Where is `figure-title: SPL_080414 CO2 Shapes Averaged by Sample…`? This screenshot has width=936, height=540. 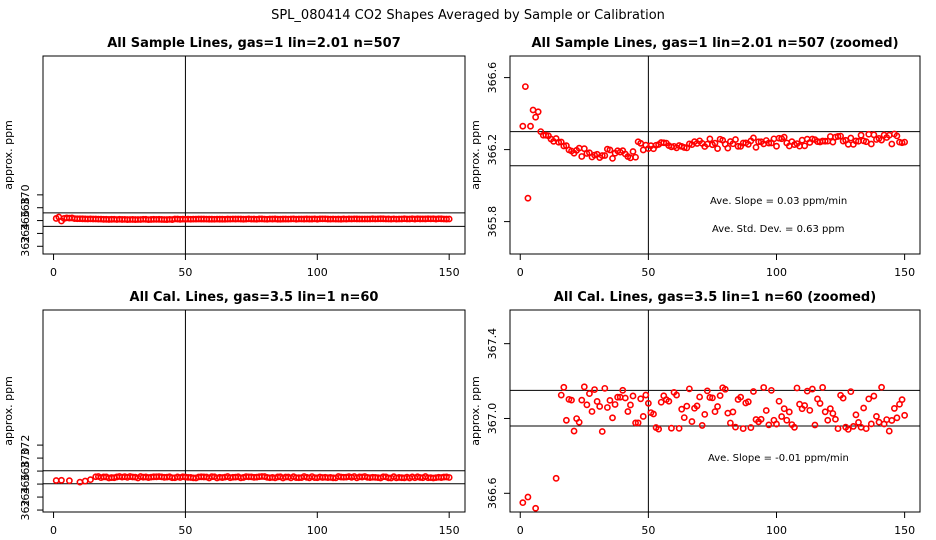
figure-title: SPL_080414 CO2 Shapes Averaged by Sample… is located at coordinates (468, 15).